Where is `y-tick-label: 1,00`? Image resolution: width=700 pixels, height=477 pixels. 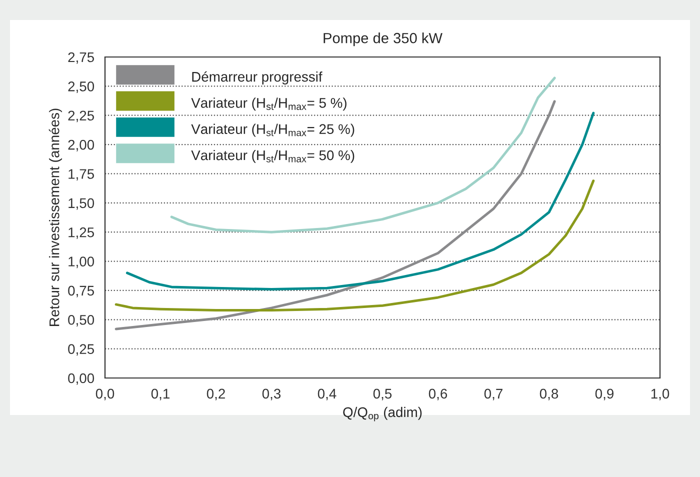
y-tick-label: 1,00 is located at coordinates (81, 262).